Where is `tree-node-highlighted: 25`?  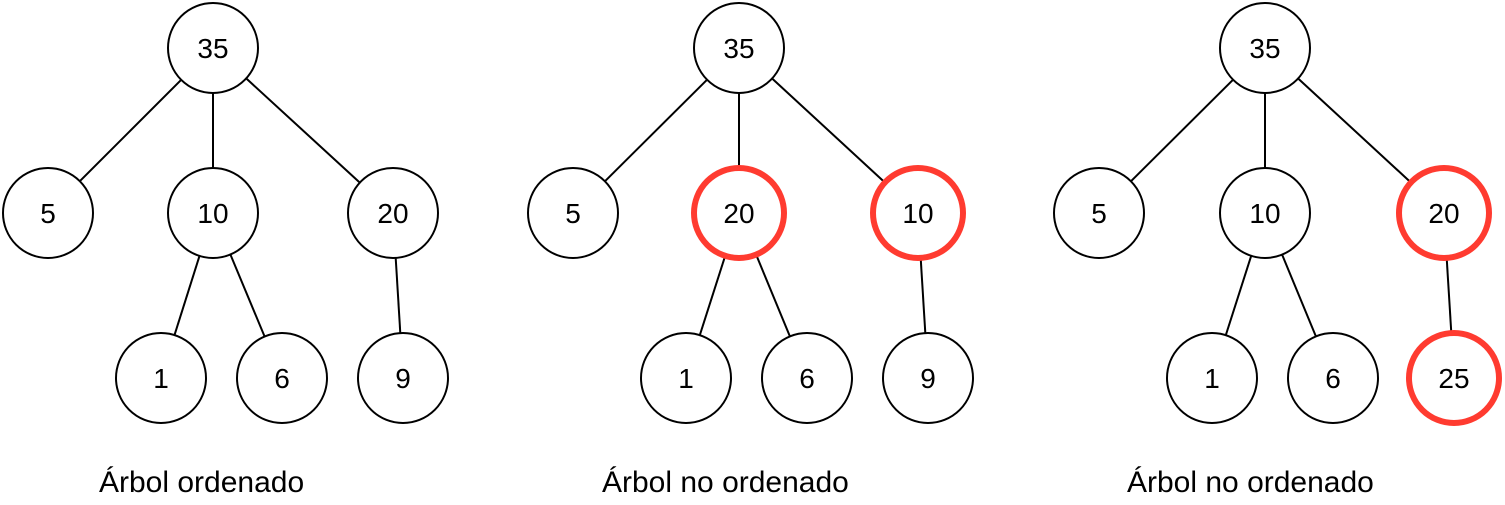
tree-node-highlighted: 25 is located at coordinates (1454, 378).